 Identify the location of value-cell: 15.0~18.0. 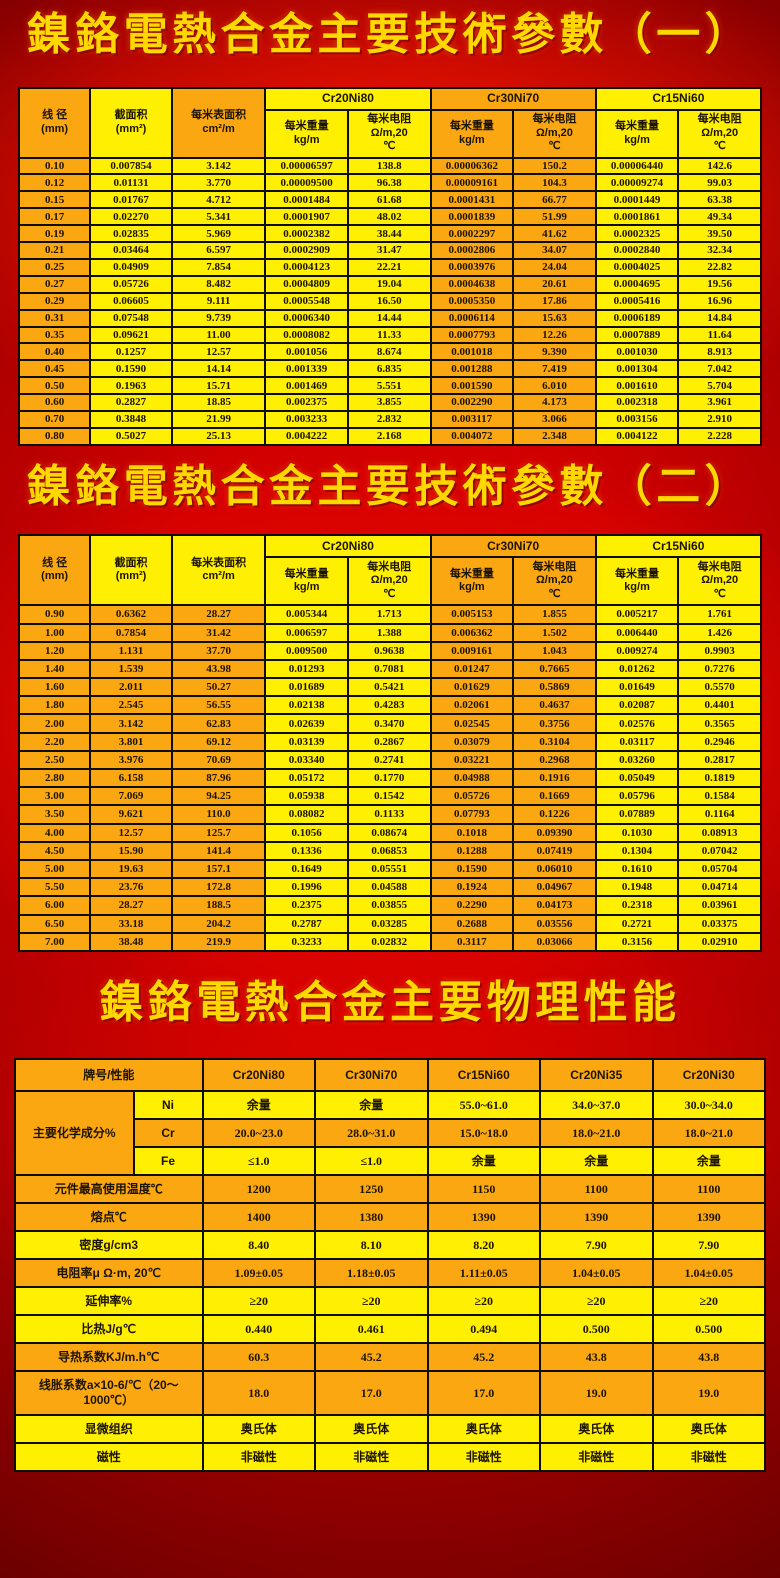
(483, 1133).